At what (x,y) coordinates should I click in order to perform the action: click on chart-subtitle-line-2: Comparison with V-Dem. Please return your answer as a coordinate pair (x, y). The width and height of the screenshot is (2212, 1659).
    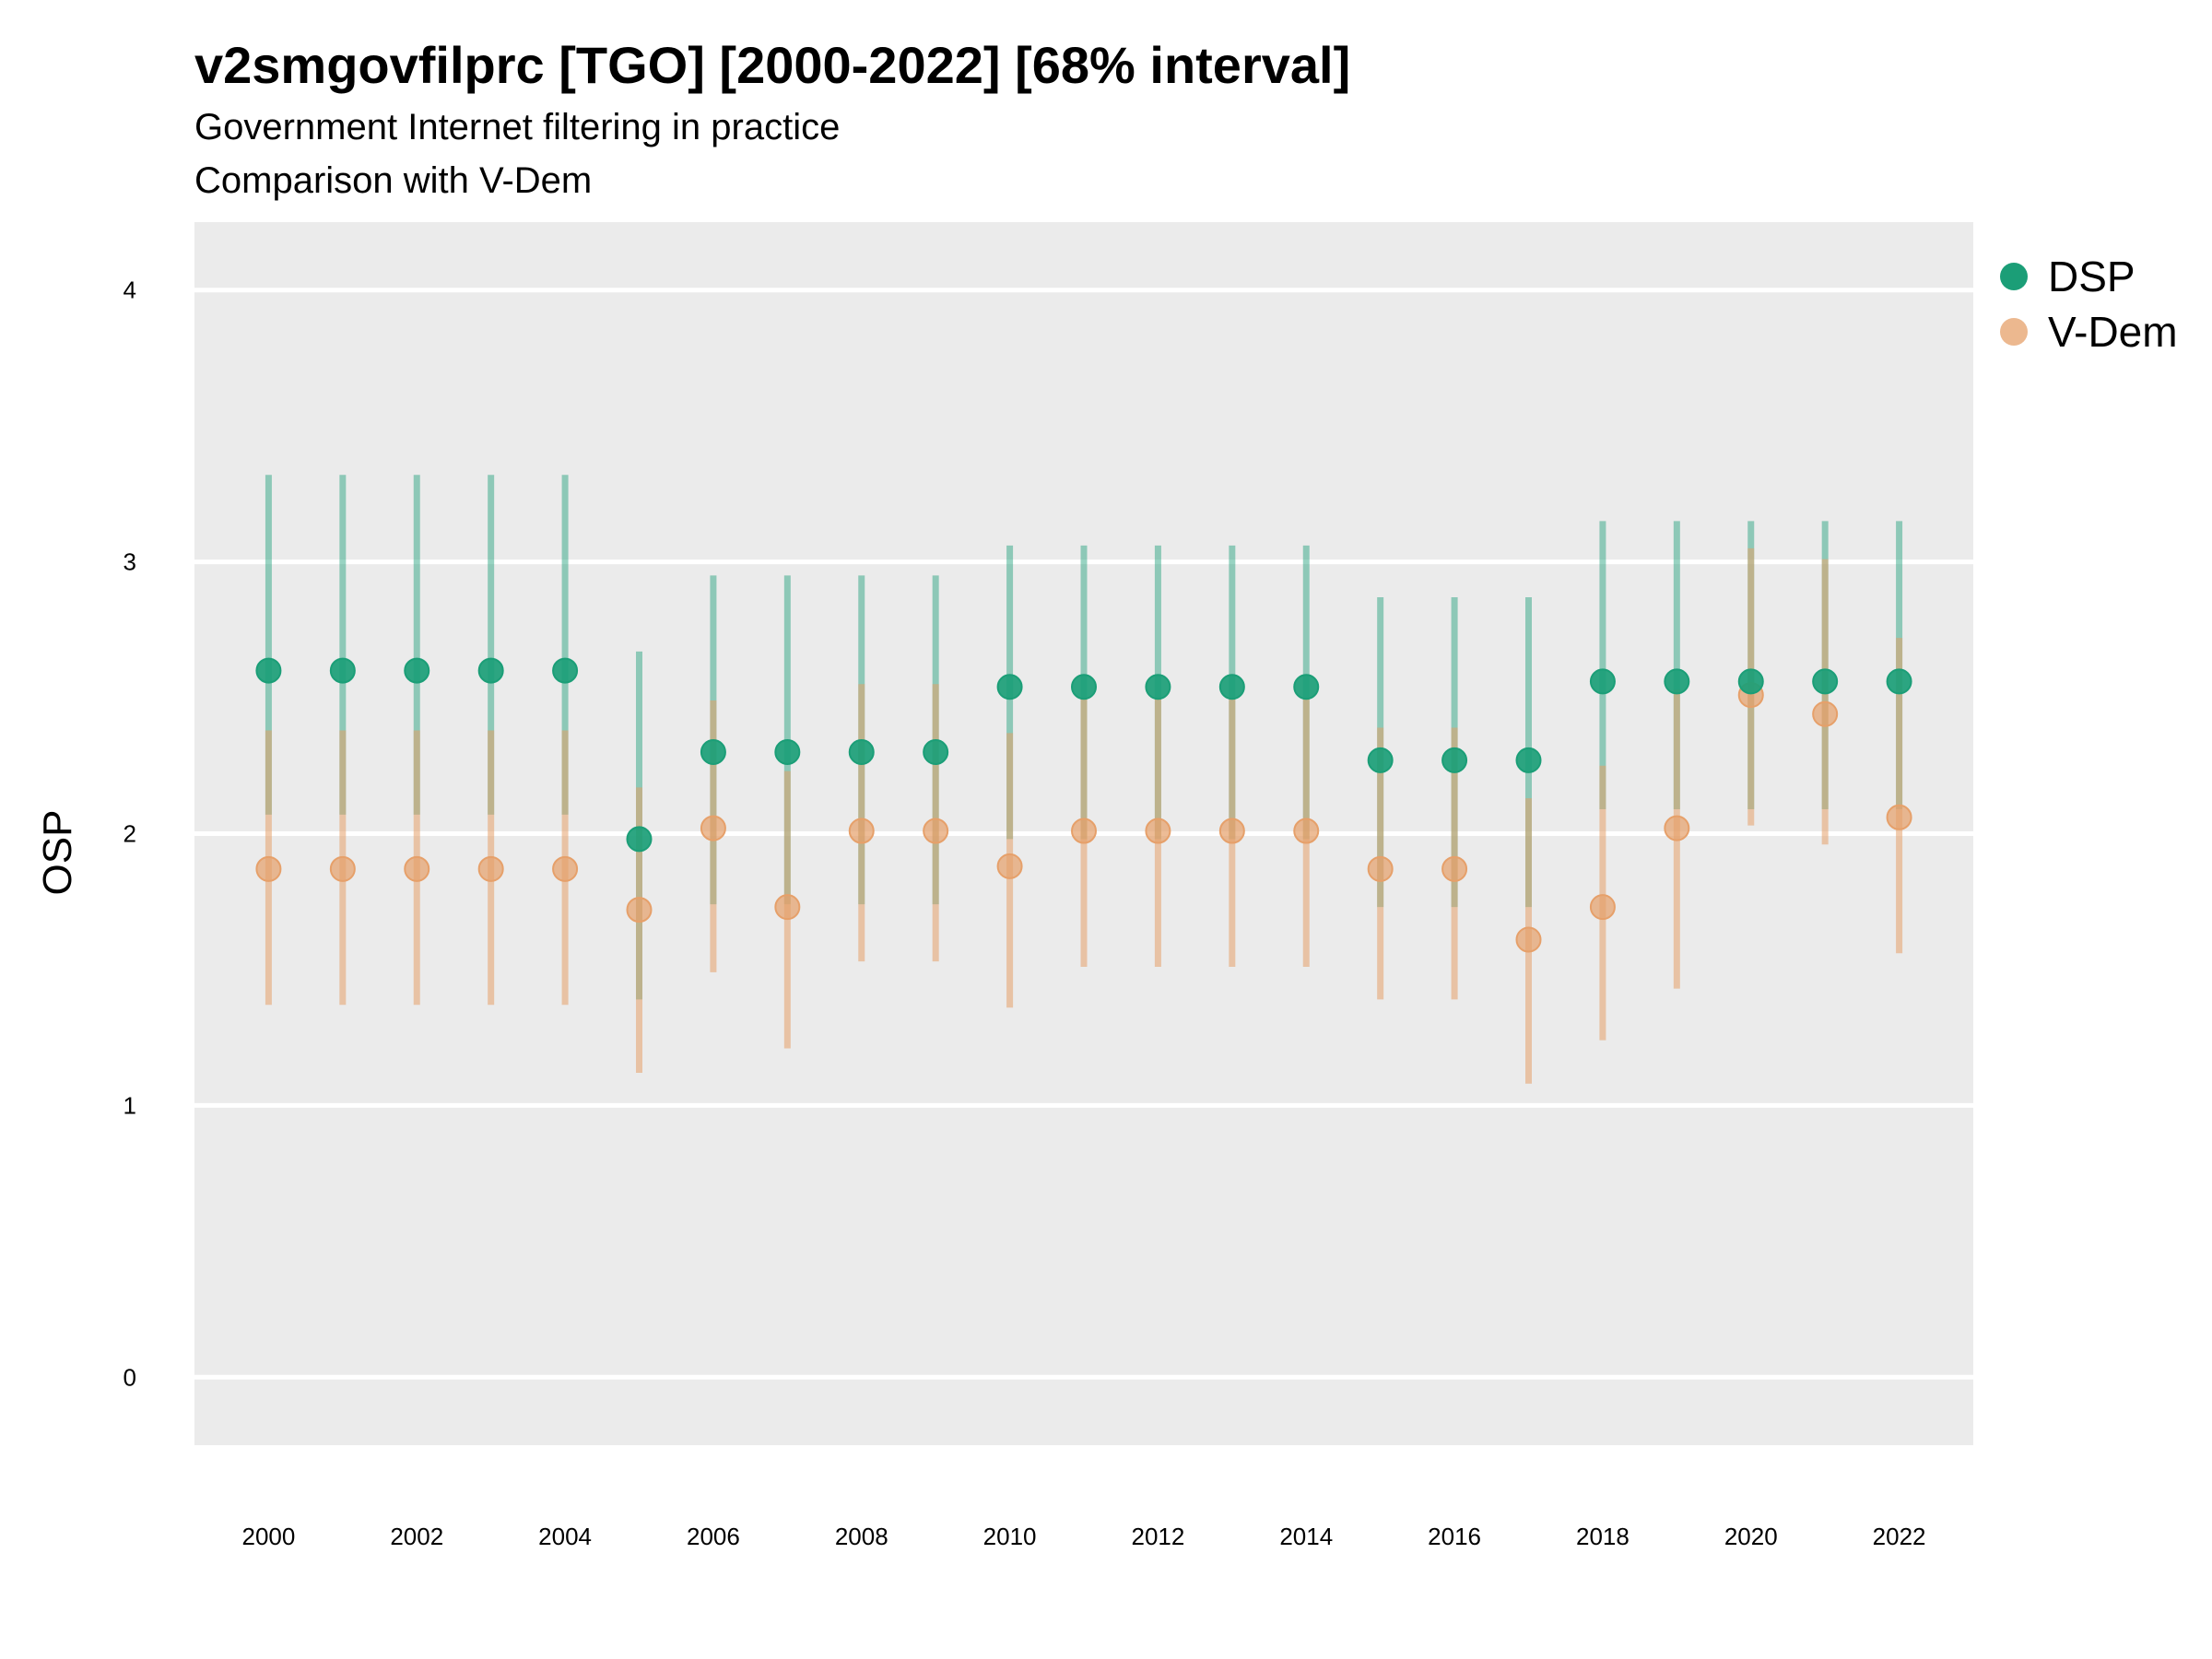
    Looking at the image, I should click on (393, 180).